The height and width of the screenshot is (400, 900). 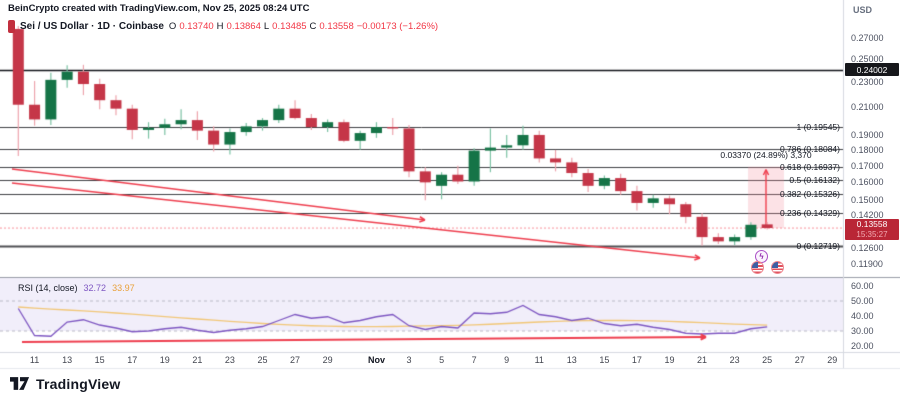 What do you see at coordinates (266, 26) in the screenshot?
I see `low-label: L` at bounding box center [266, 26].